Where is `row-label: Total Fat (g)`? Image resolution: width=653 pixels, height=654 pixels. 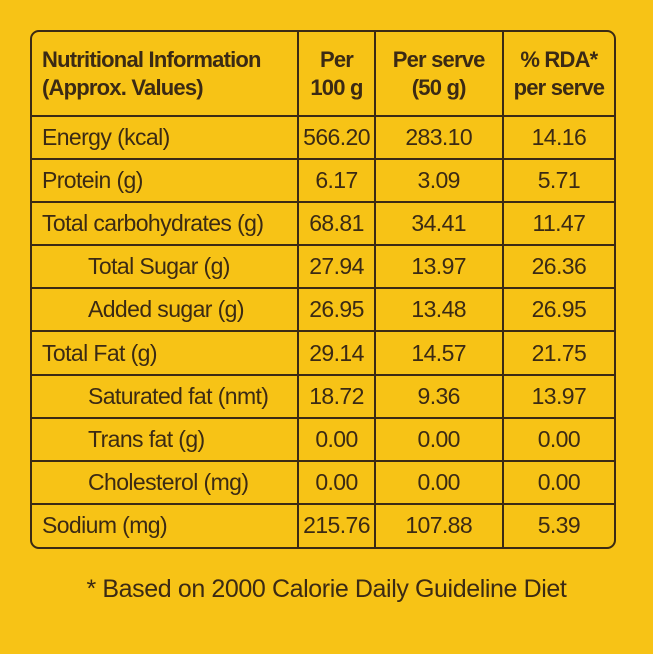 row-label: Total Fat (g) is located at coordinates (166, 353).